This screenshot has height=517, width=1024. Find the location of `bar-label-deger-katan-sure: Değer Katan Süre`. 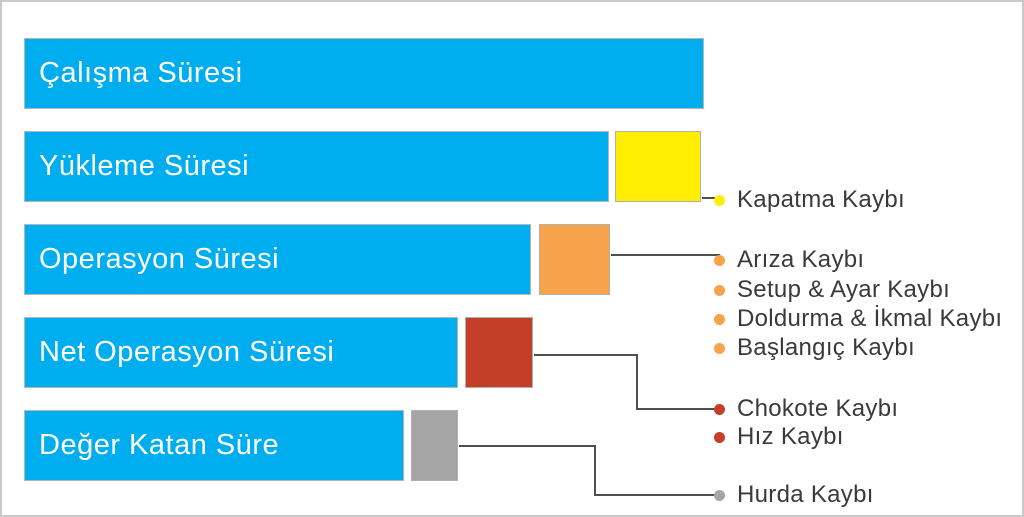

bar-label-deger-katan-sure: Değer Katan Süre is located at coordinates (159, 445).